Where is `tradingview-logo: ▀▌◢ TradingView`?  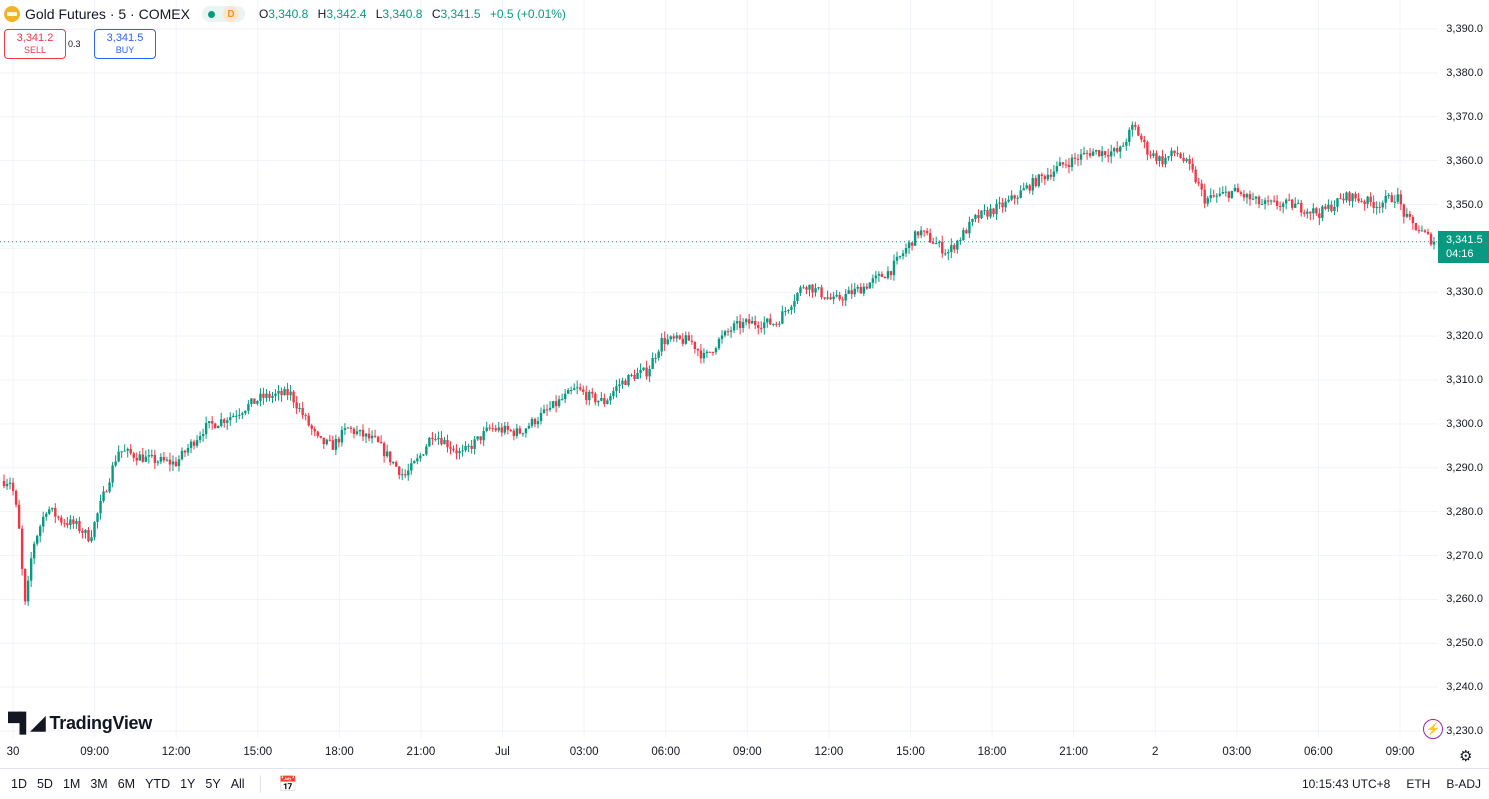 tradingview-logo: ▀▌◢ TradingView is located at coordinates (80, 723).